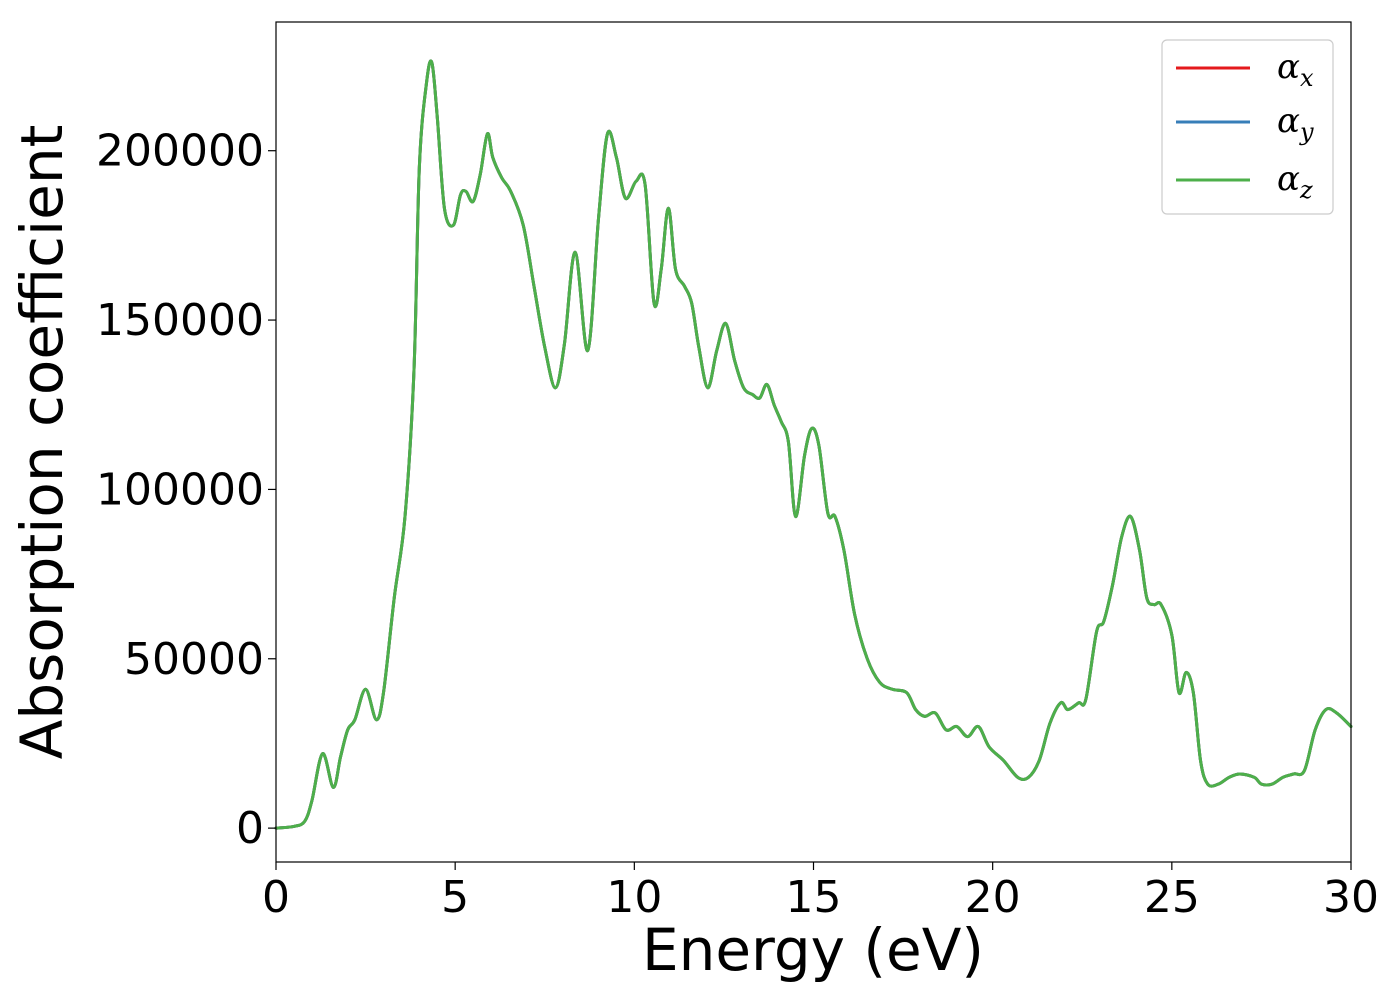  I want to click on legend-label-alpha-x: αx, so click(1295, 69).